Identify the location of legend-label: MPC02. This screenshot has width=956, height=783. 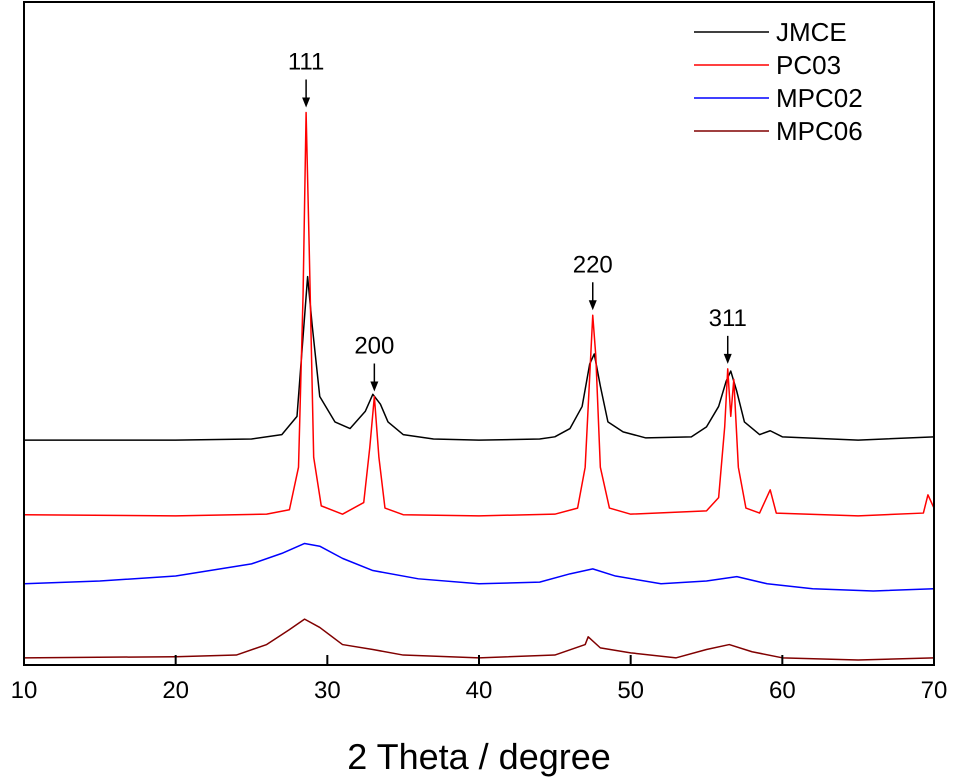
(819, 98).